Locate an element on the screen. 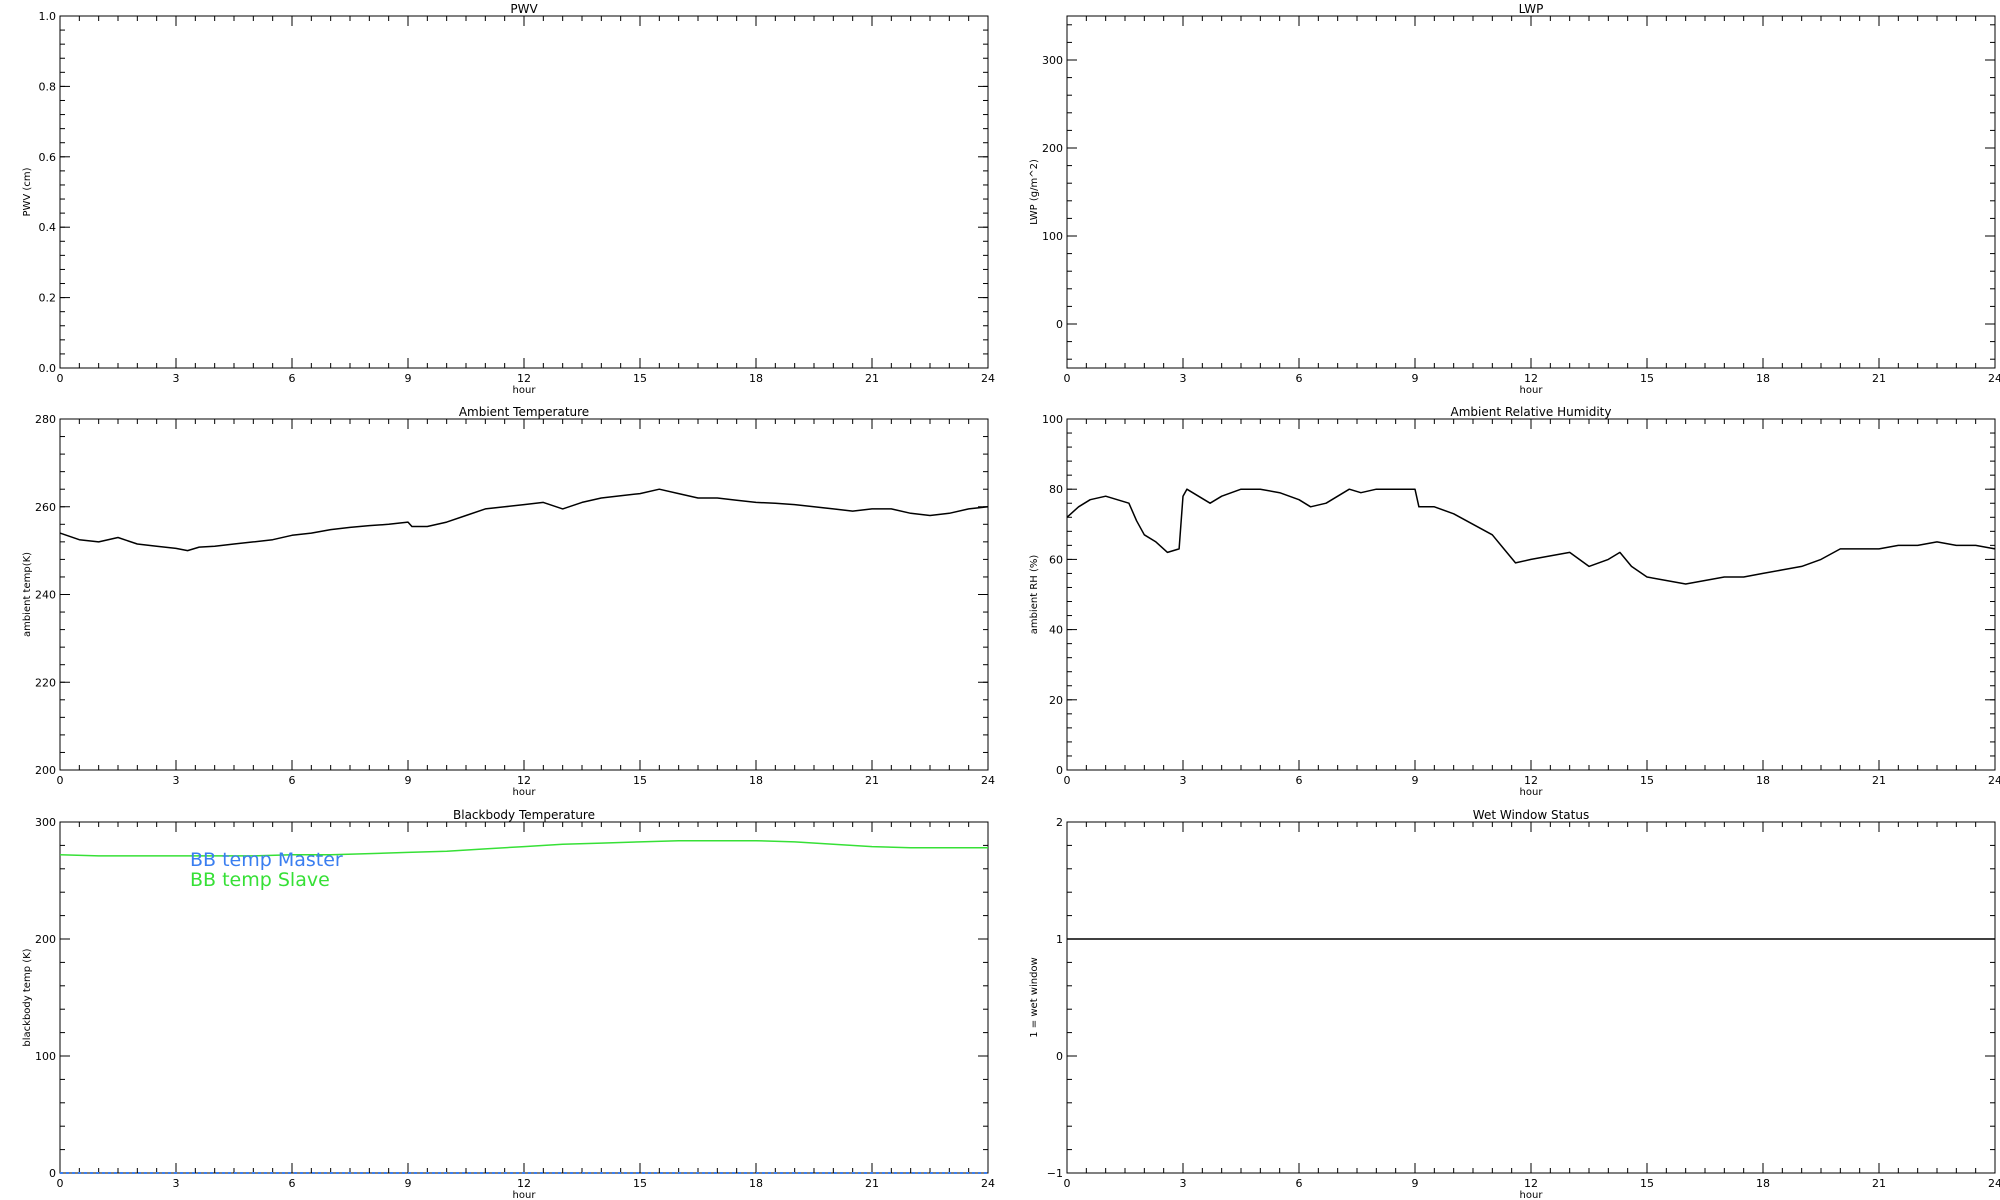  y-tick-label: 280 is located at coordinates (45, 419).